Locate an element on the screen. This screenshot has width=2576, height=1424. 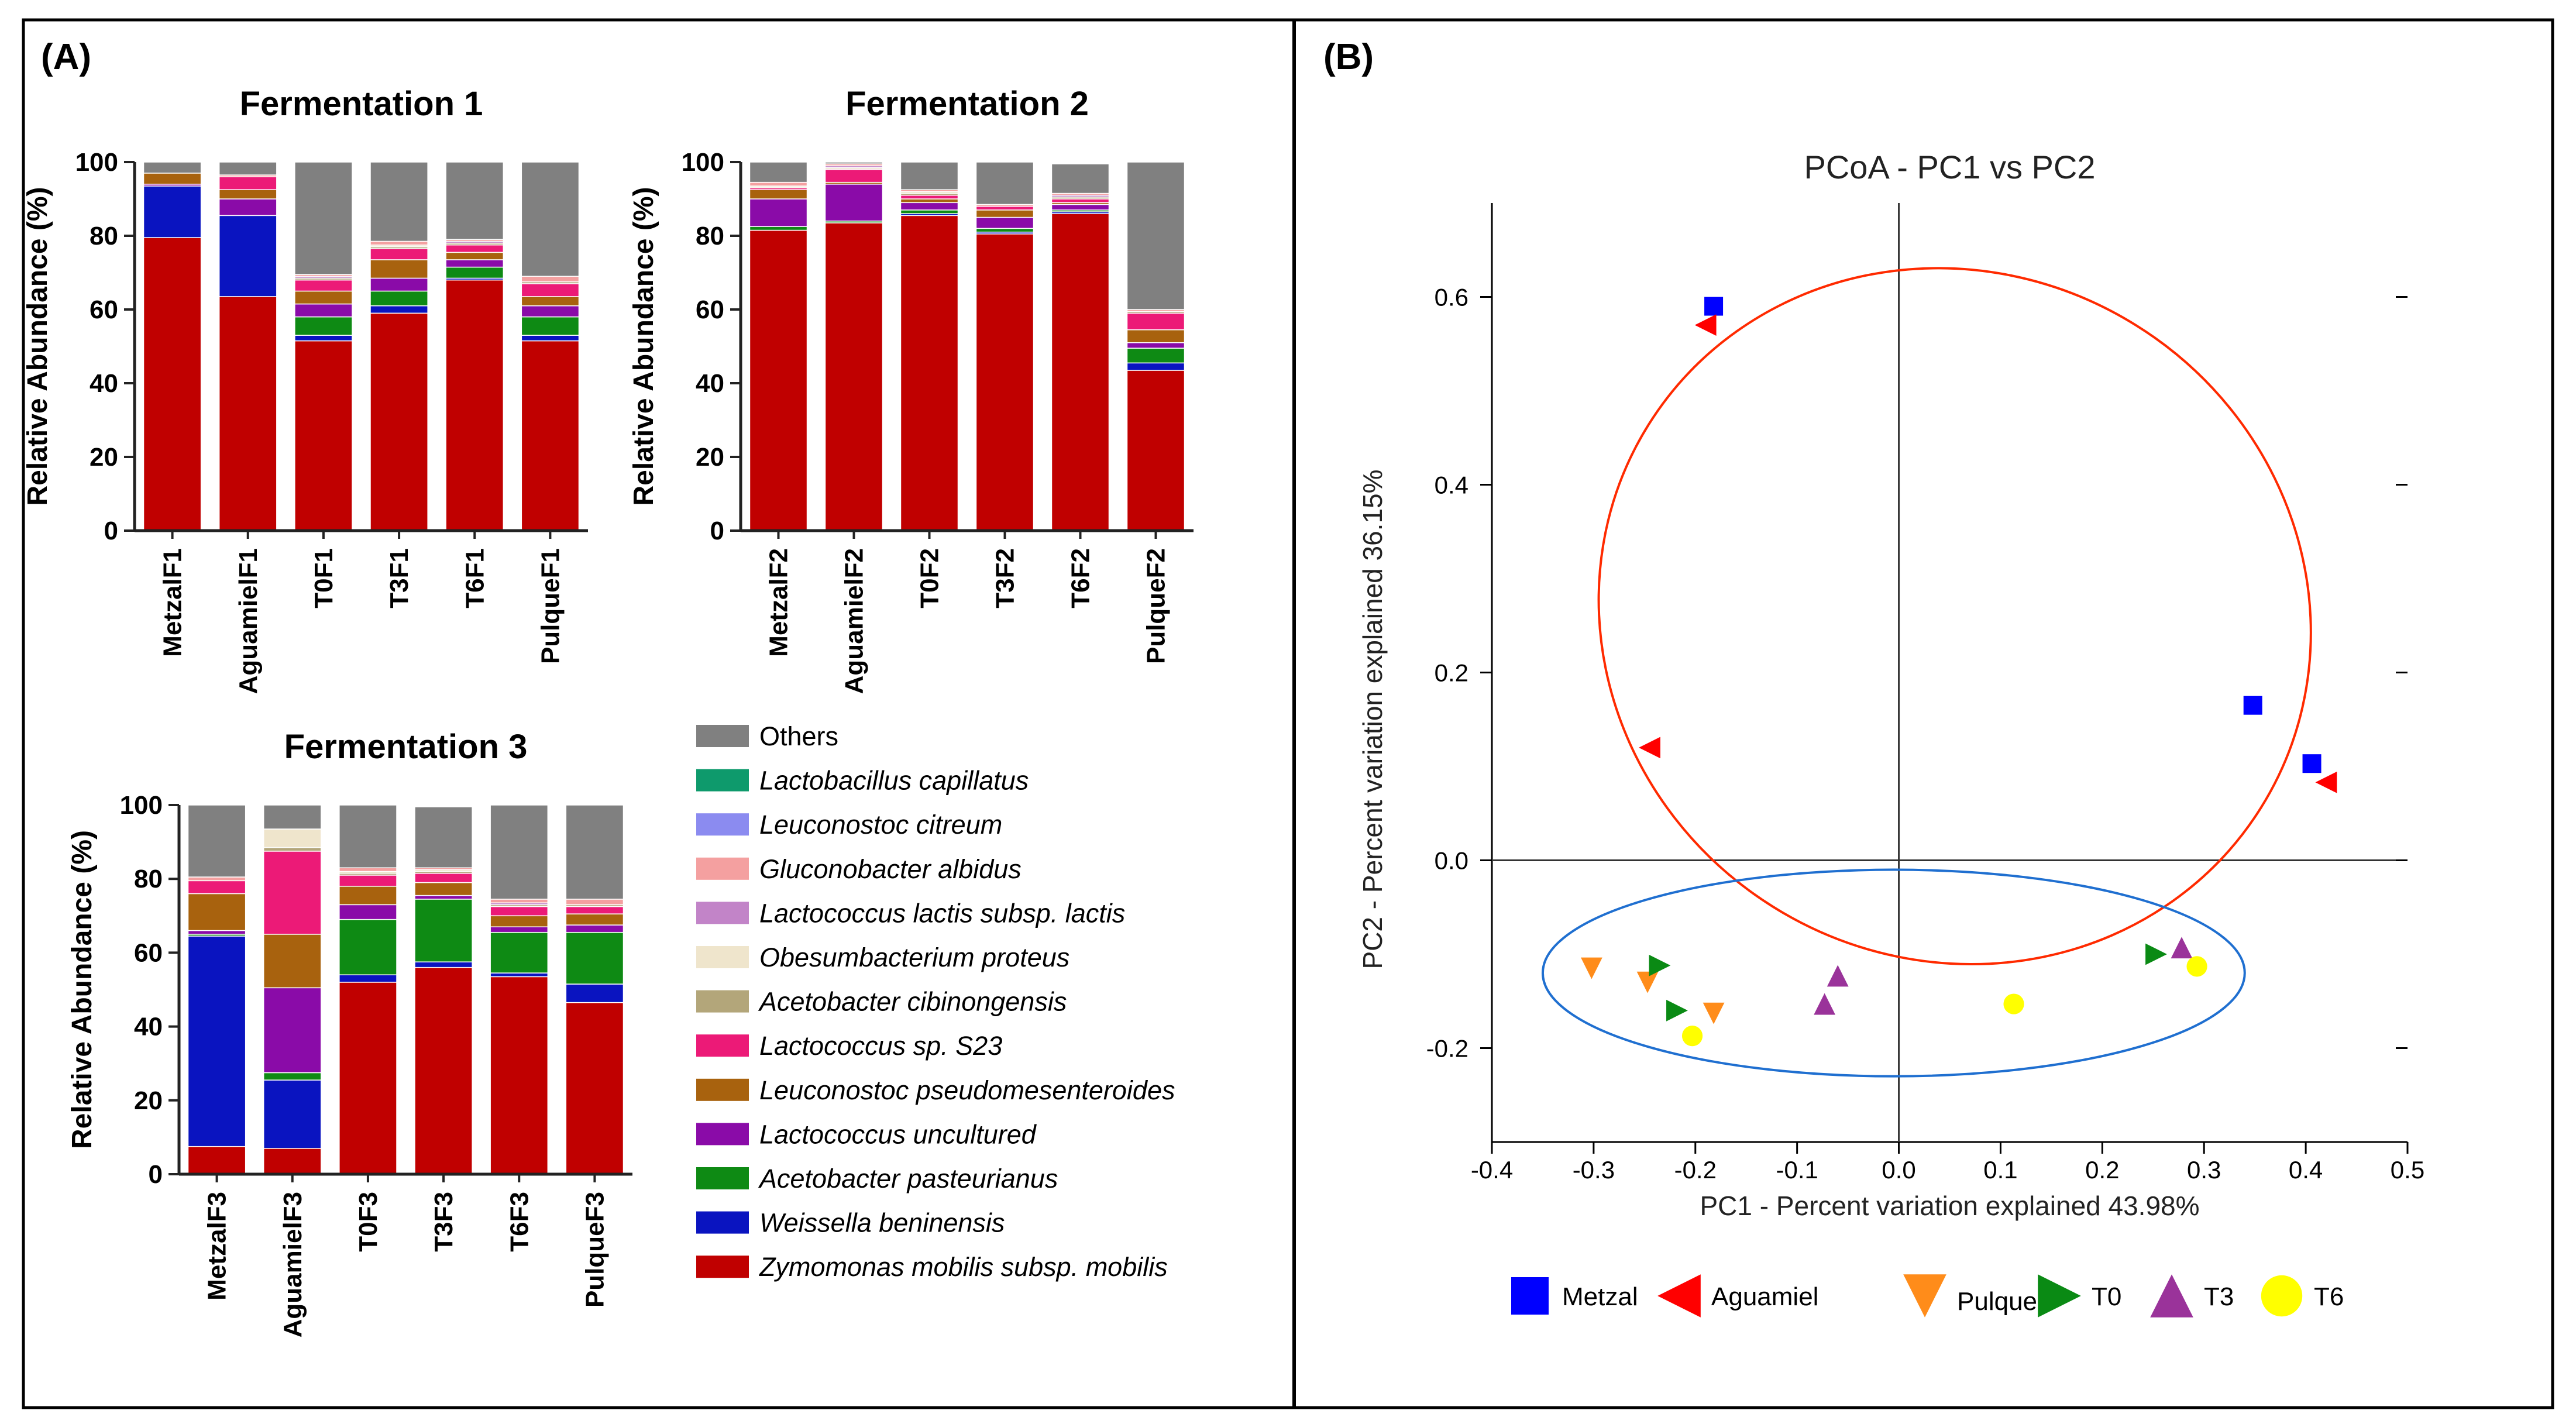
y-axis-title: Relative Abundance (%) is located at coordinates (644, 347).